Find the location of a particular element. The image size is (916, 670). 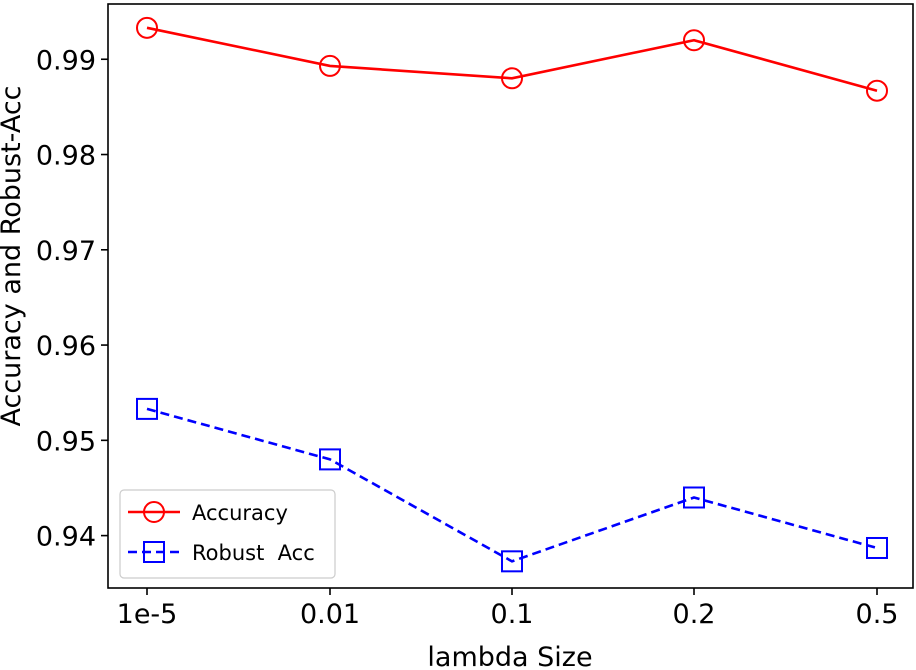

y-tick-label: 0.97 is located at coordinates (66, 251).